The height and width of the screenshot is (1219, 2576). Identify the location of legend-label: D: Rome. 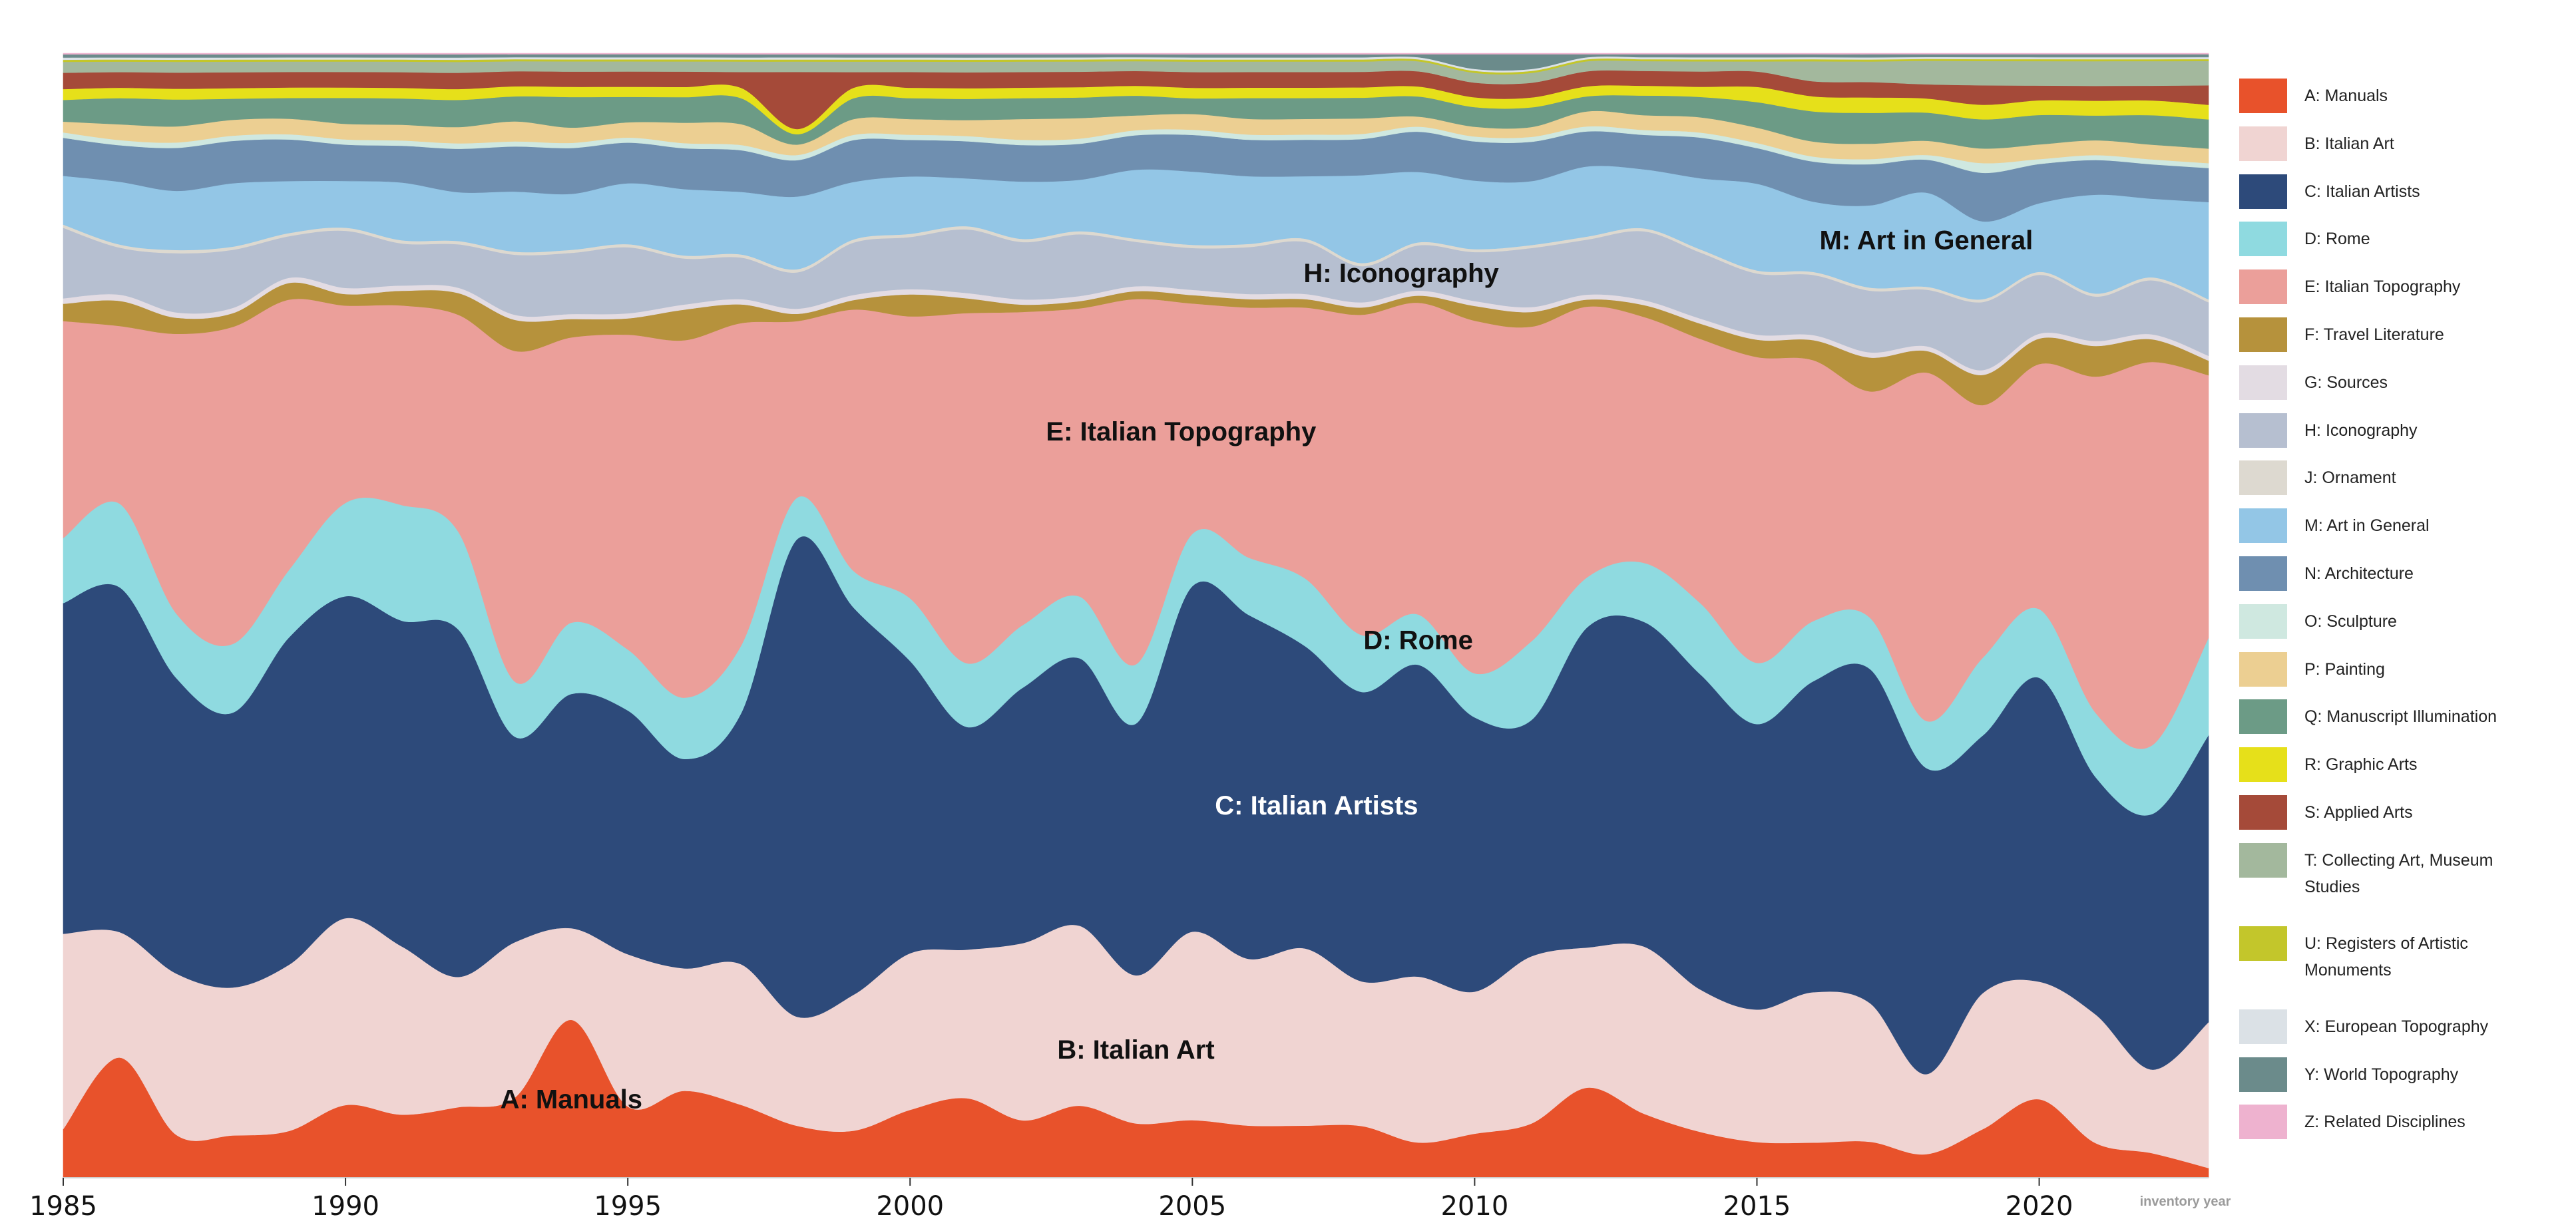
(2337, 239).